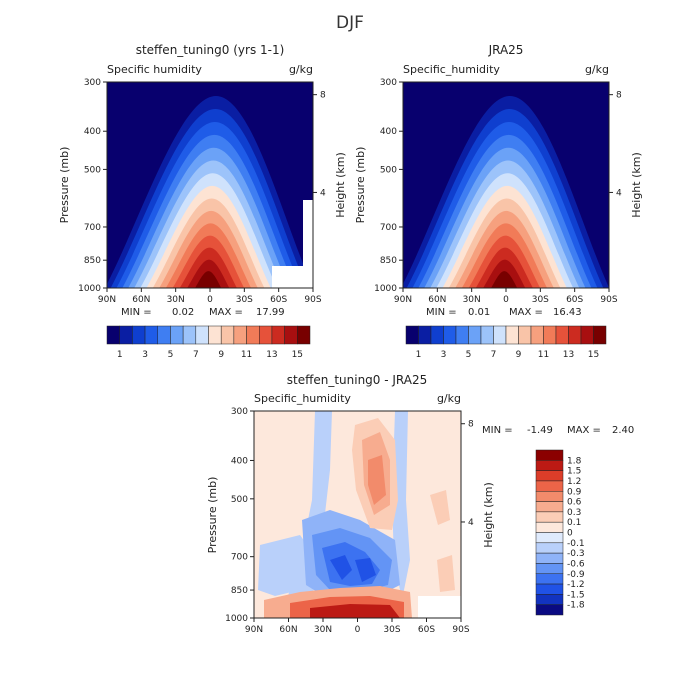  I want to click on panel-model-height-tick-label: 8, so click(323, 96).